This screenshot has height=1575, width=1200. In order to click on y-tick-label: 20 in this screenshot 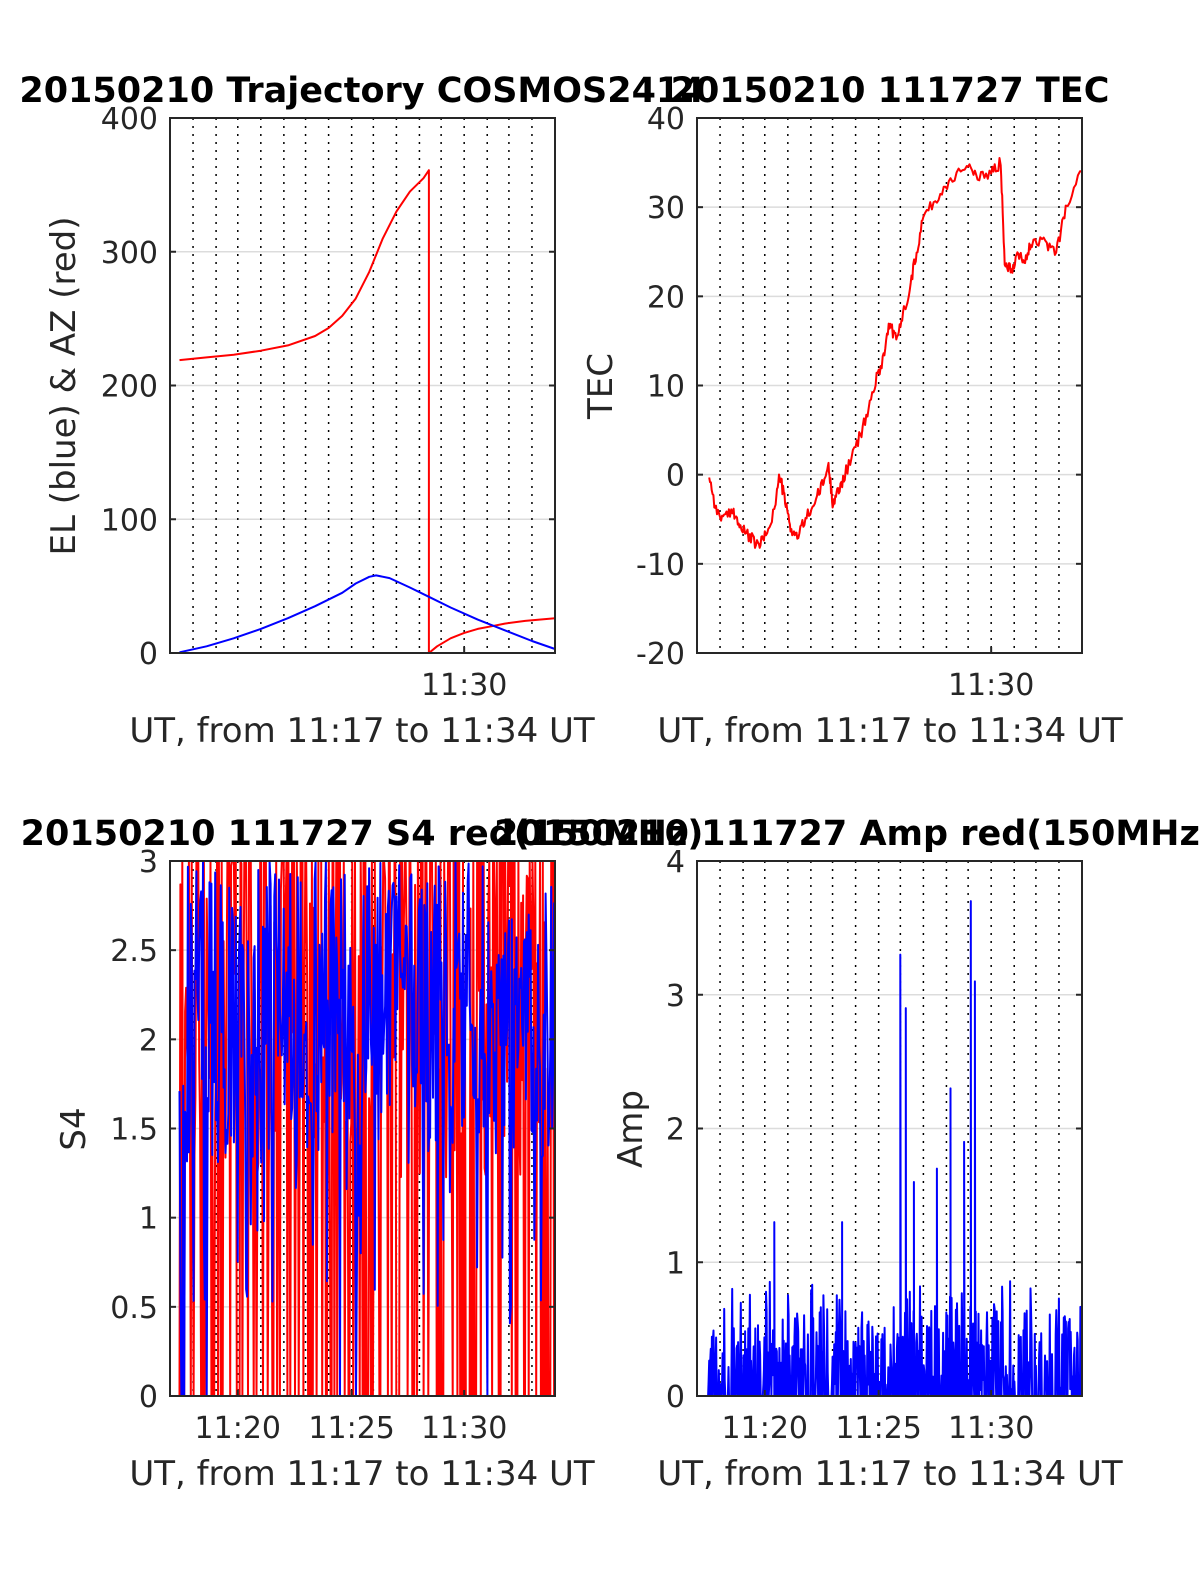, I will do `click(666, 297)`.